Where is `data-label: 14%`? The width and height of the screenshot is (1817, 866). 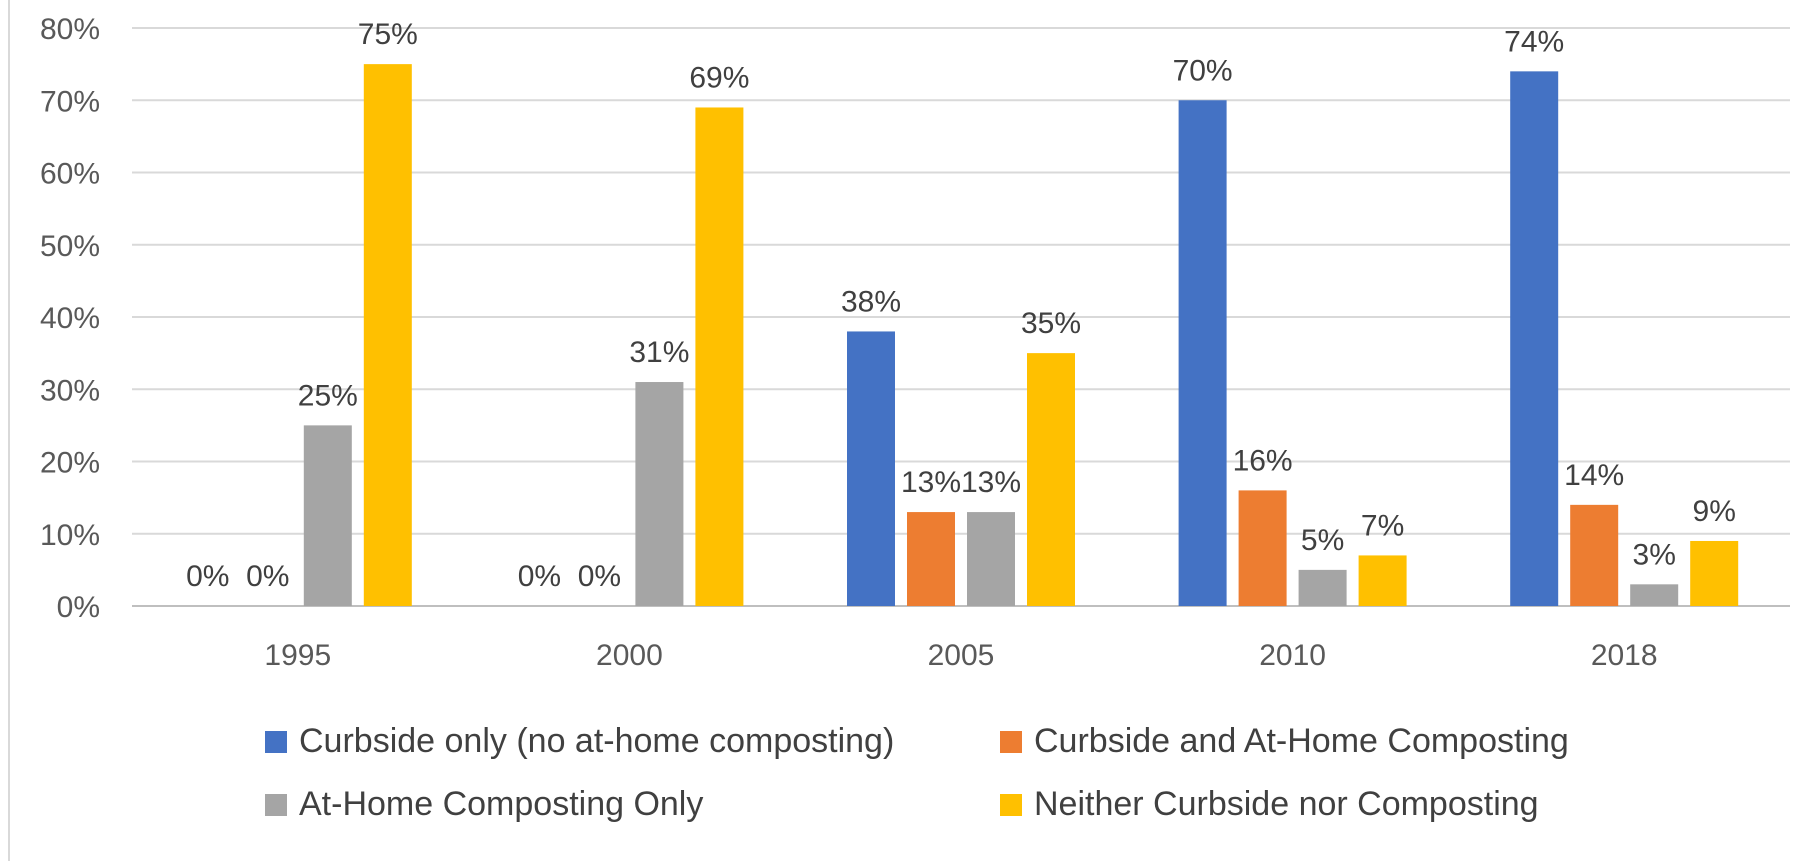 data-label: 14% is located at coordinates (1594, 475).